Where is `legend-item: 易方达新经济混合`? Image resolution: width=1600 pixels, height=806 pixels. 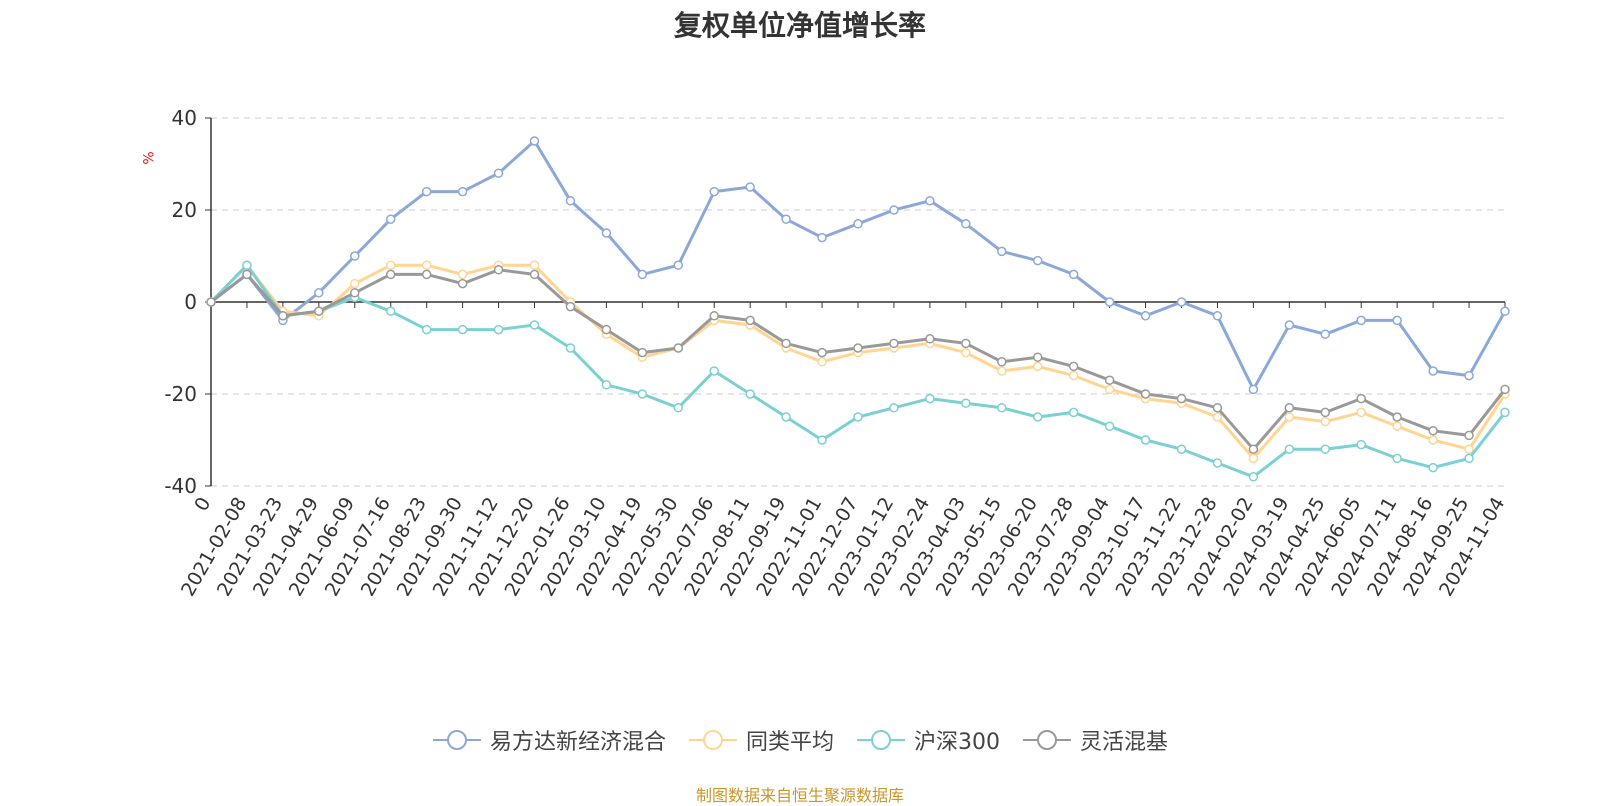
legend-item: 易方达新经济混合 is located at coordinates (549, 740).